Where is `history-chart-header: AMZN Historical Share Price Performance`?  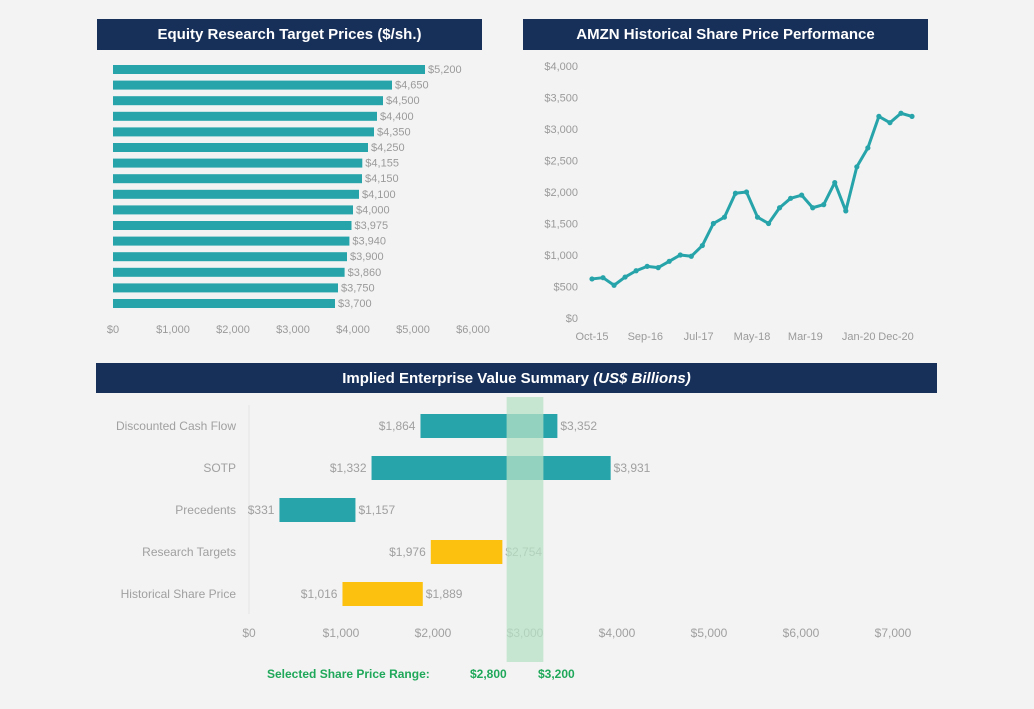
history-chart-header: AMZN Historical Share Price Performance is located at coordinates (725, 34).